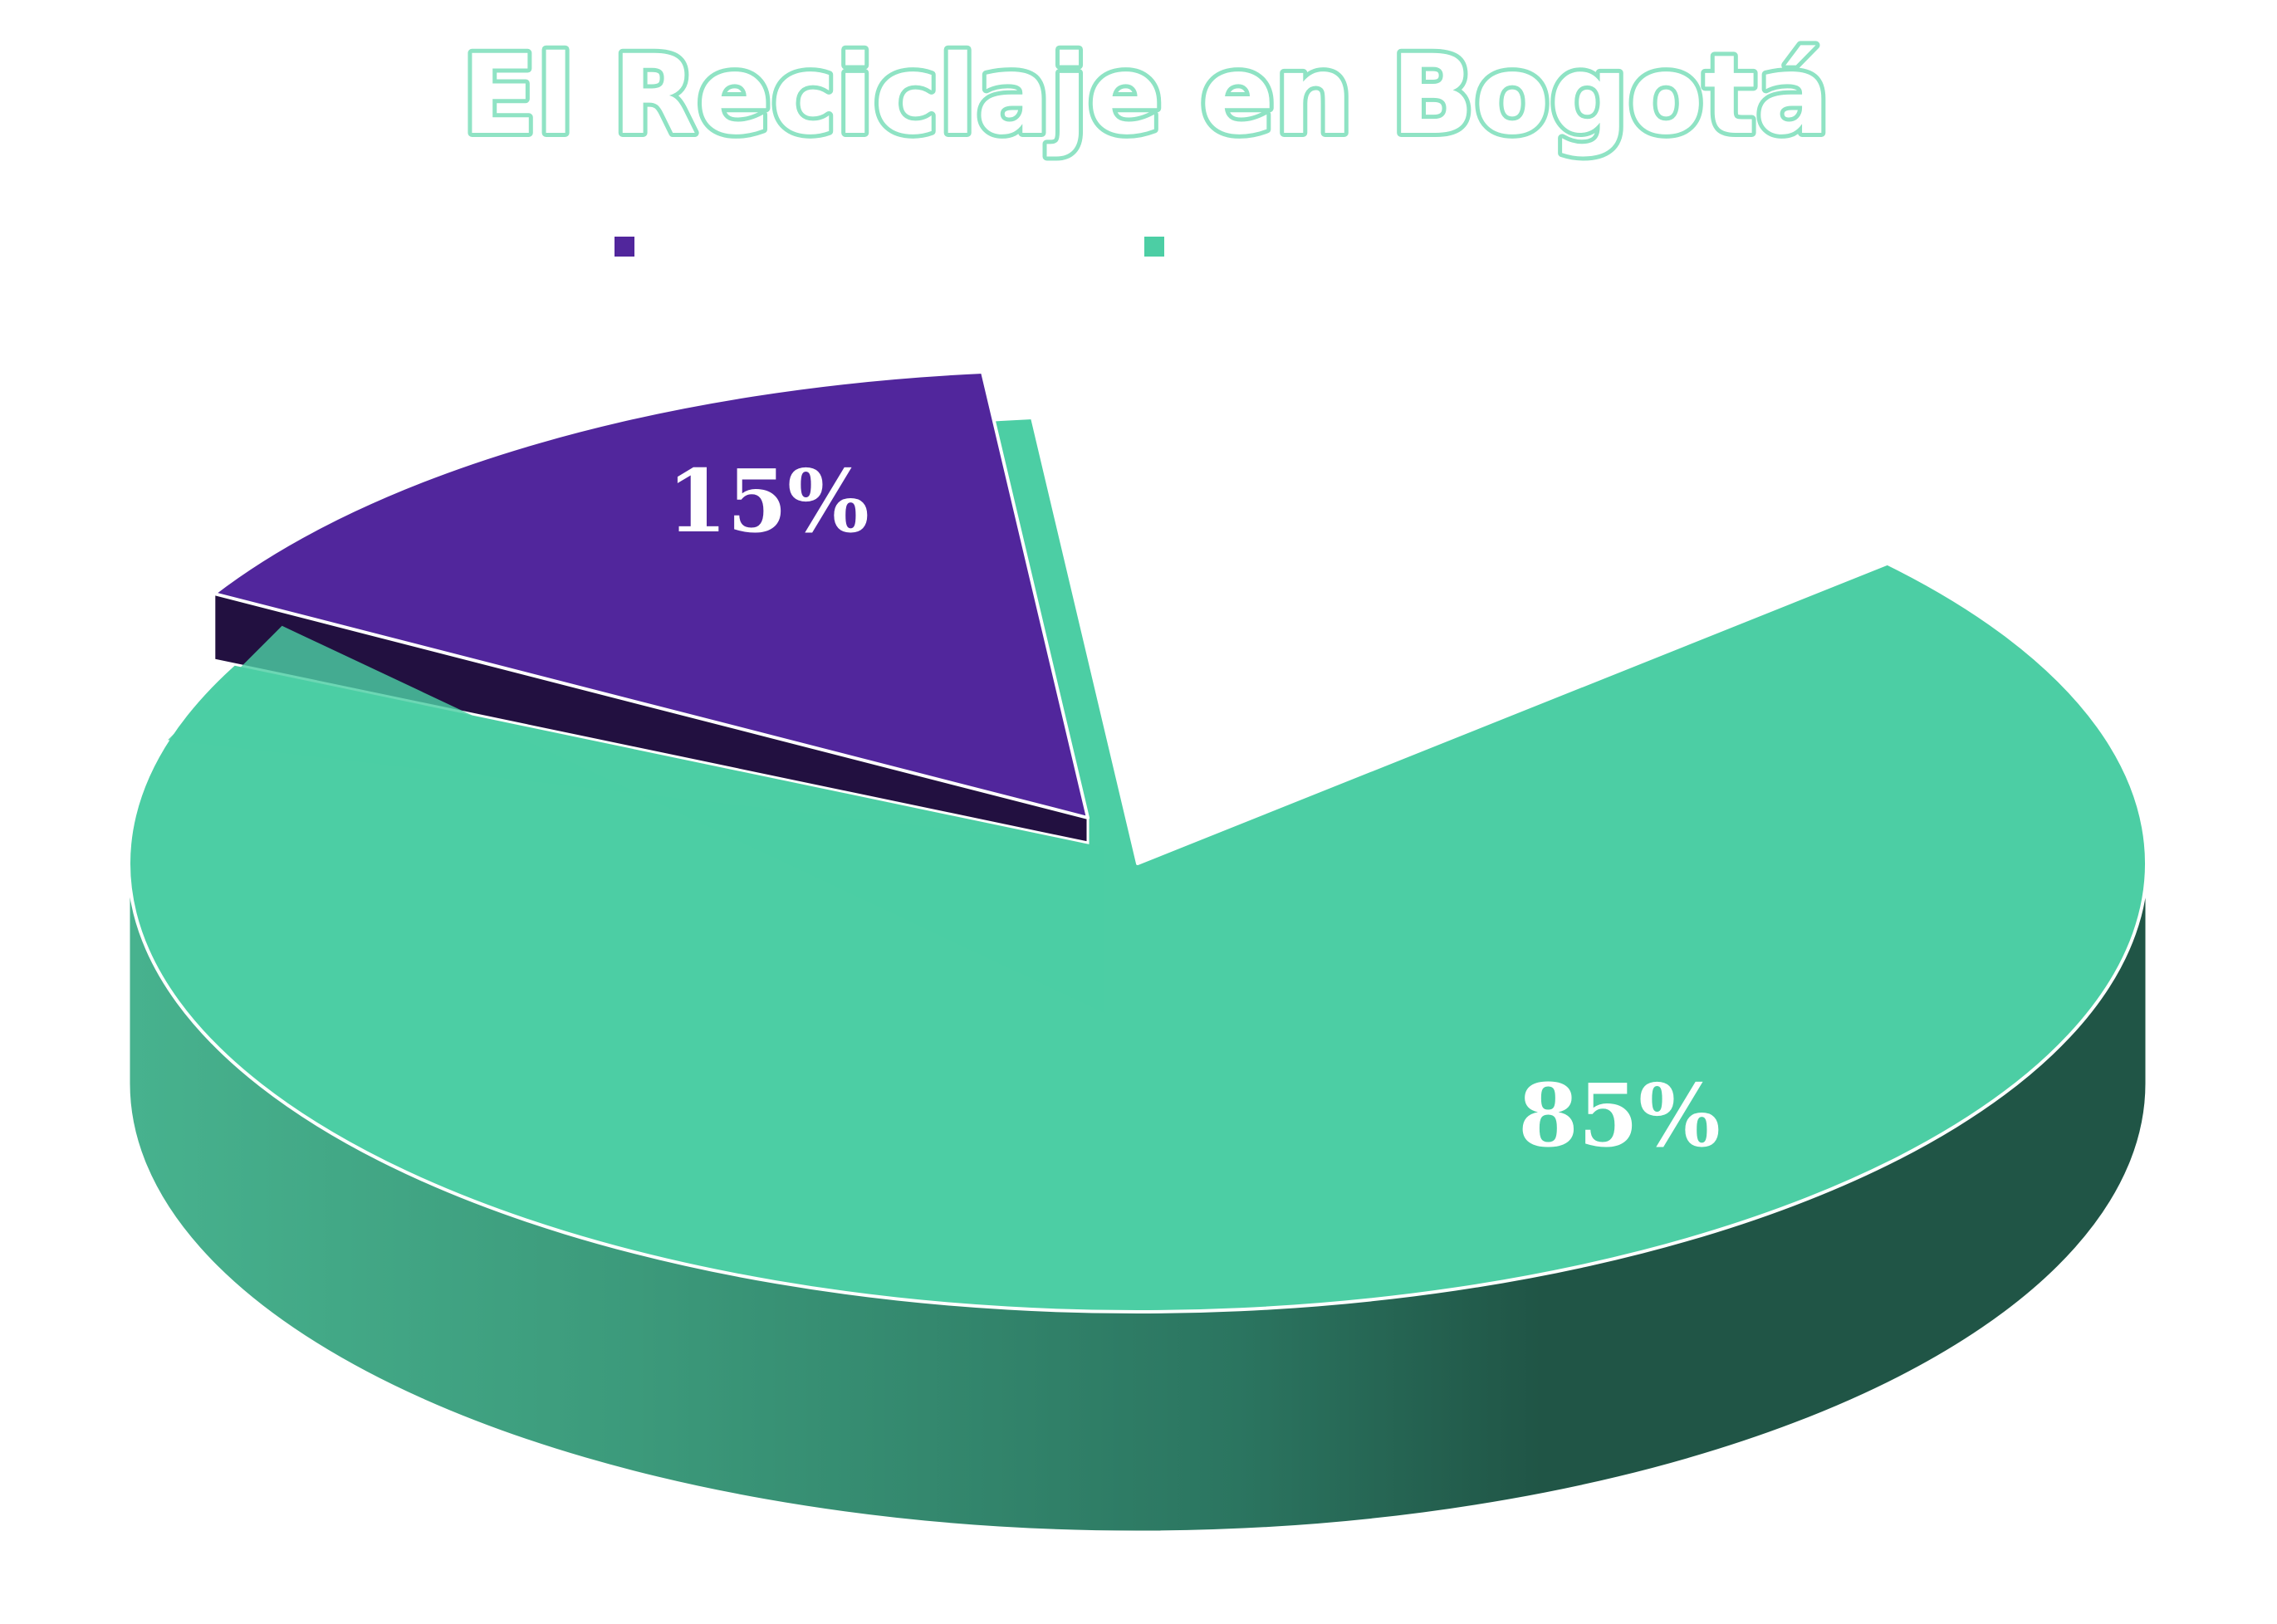 This screenshot has width=2277, height=1624. Describe the element at coordinates (624, 247) in the screenshot. I see `legend-swatch-recycled` at that location.